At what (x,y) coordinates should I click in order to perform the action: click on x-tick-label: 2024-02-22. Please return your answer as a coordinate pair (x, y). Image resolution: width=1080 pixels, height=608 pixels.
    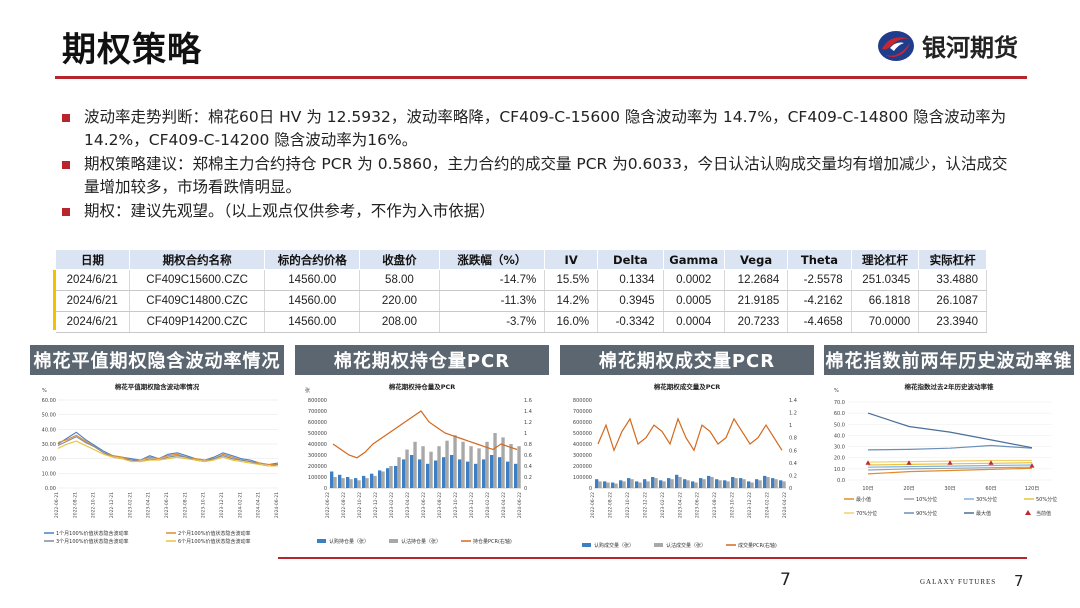
    Looking at the image, I should click on (488, 505).